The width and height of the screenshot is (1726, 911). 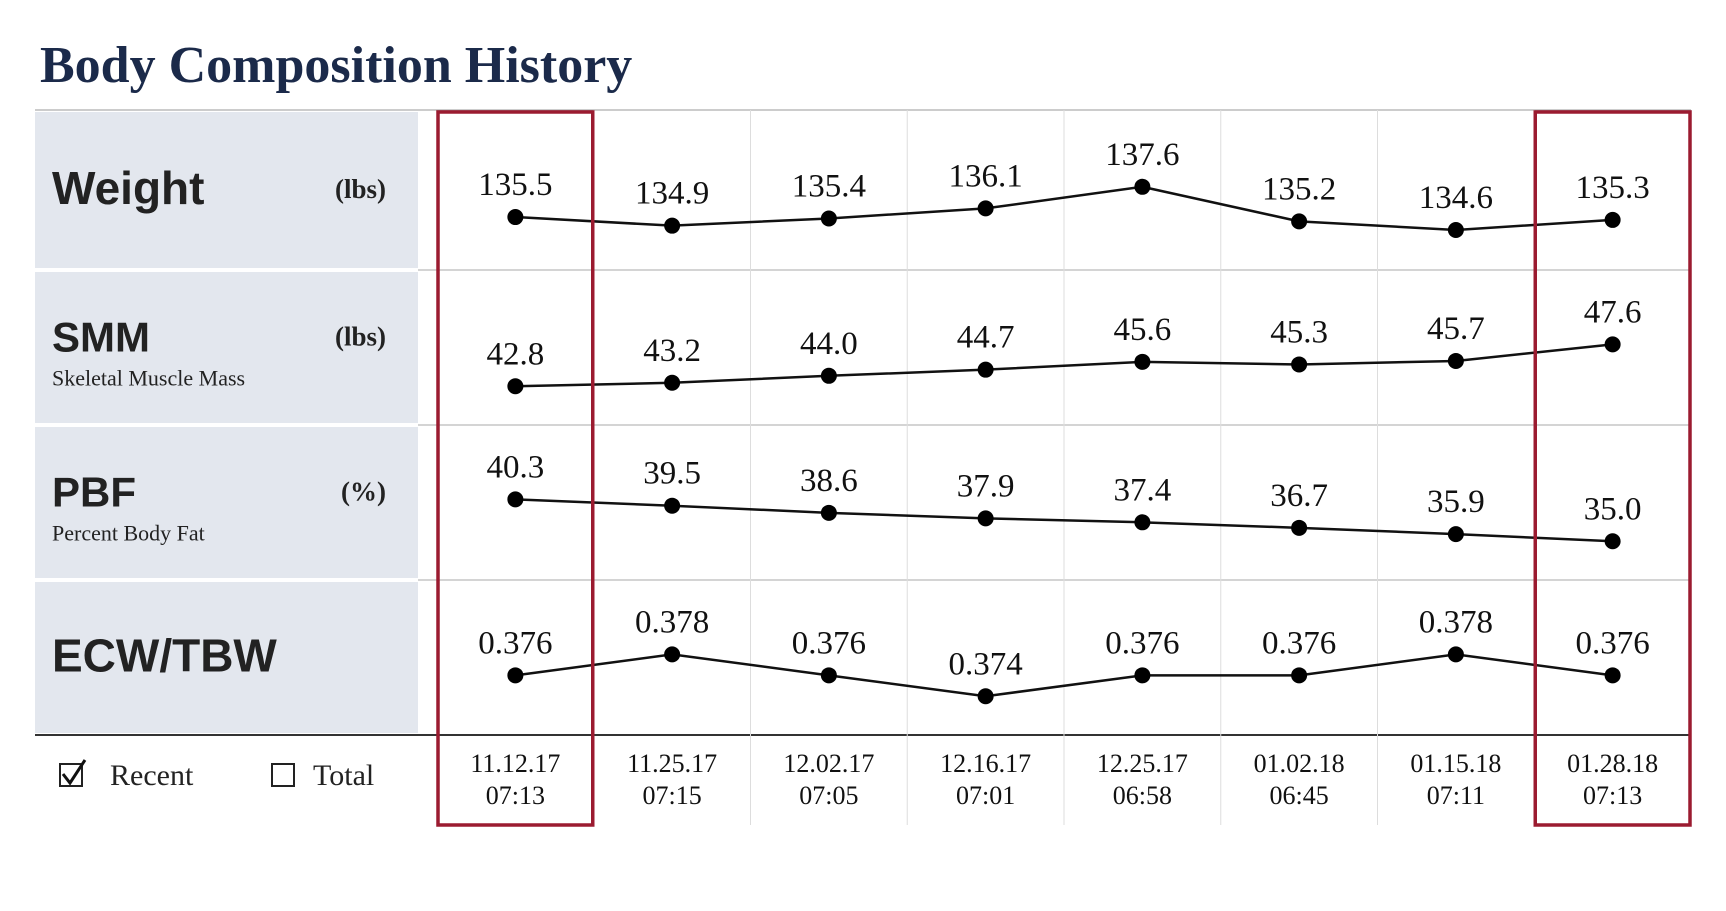 I want to click on row-label: Weight, so click(x=128, y=188).